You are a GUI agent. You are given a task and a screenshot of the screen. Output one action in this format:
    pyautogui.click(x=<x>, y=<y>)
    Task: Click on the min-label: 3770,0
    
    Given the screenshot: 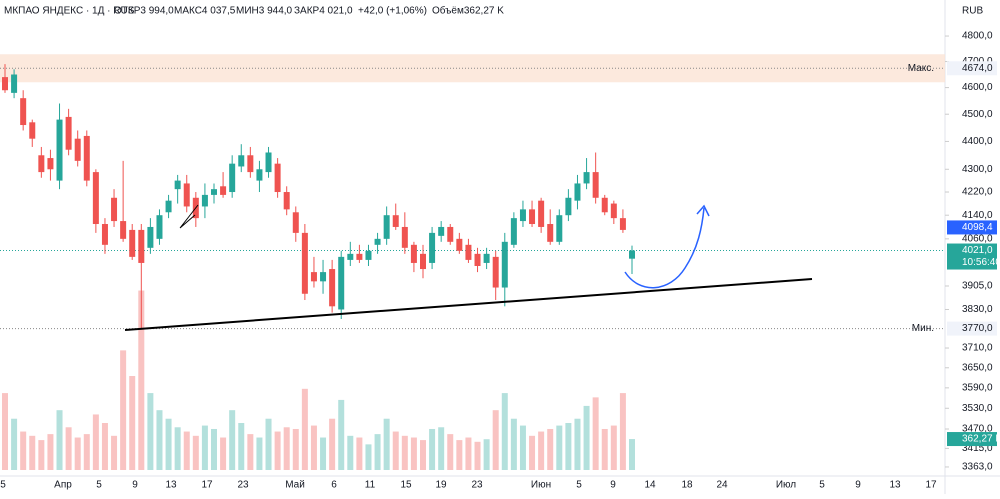 What is the action you would take?
    pyautogui.click(x=977, y=328)
    